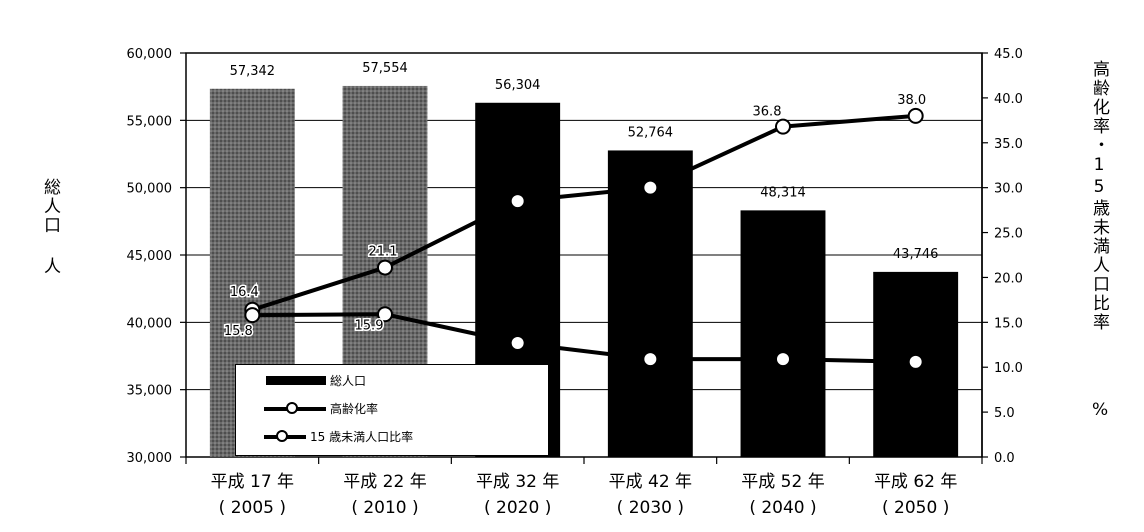 The image size is (1144, 532). I want to click on left-tick-label: 45,000, so click(150, 256).